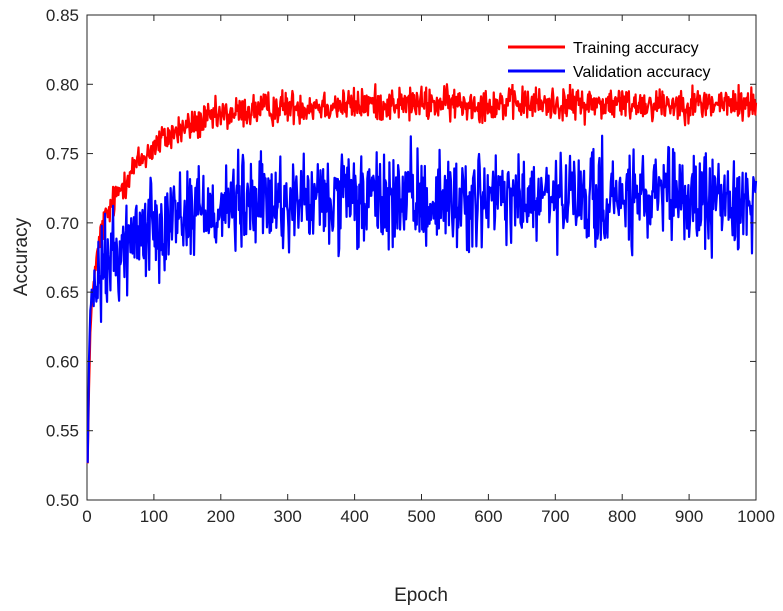  Describe the element at coordinates (62, 500) in the screenshot. I see `y-tick-label: 0.50` at that location.